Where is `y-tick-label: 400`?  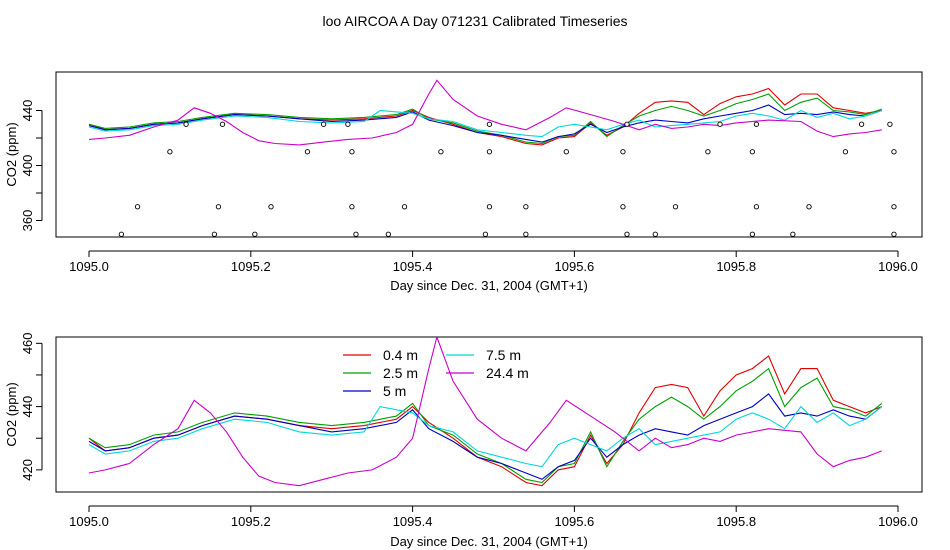 y-tick-label: 400 is located at coordinates (27, 166).